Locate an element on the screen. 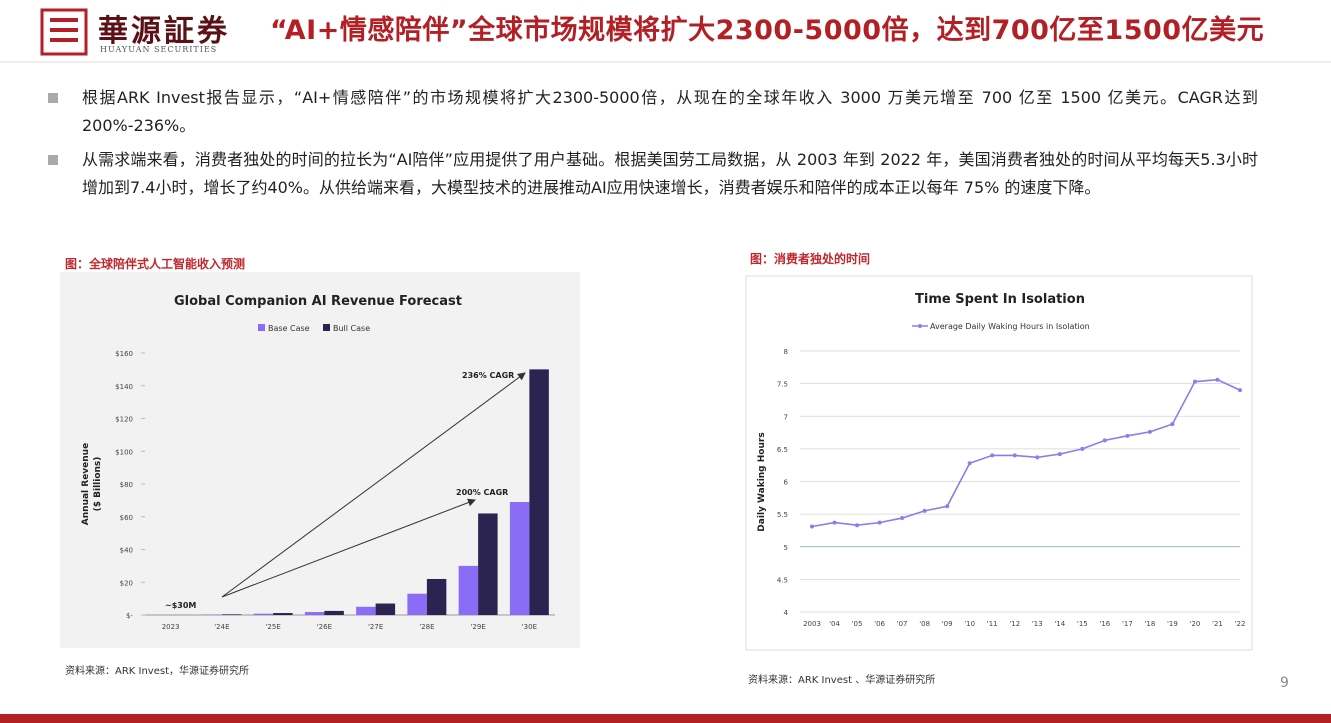 This screenshot has height=723, width=1331. x-tick-label: '06 is located at coordinates (879, 624).